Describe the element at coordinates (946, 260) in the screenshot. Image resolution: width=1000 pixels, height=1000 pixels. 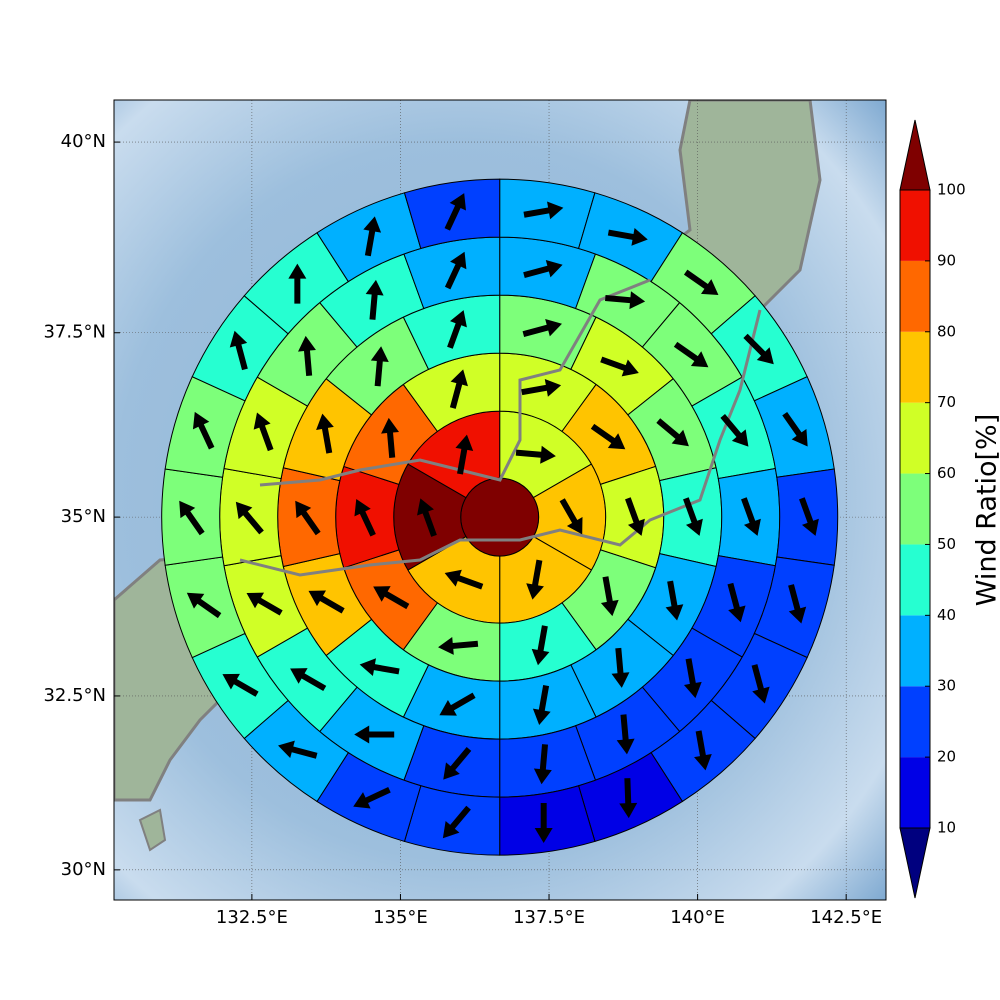
I see `colorbar-tick-label: 90` at that location.